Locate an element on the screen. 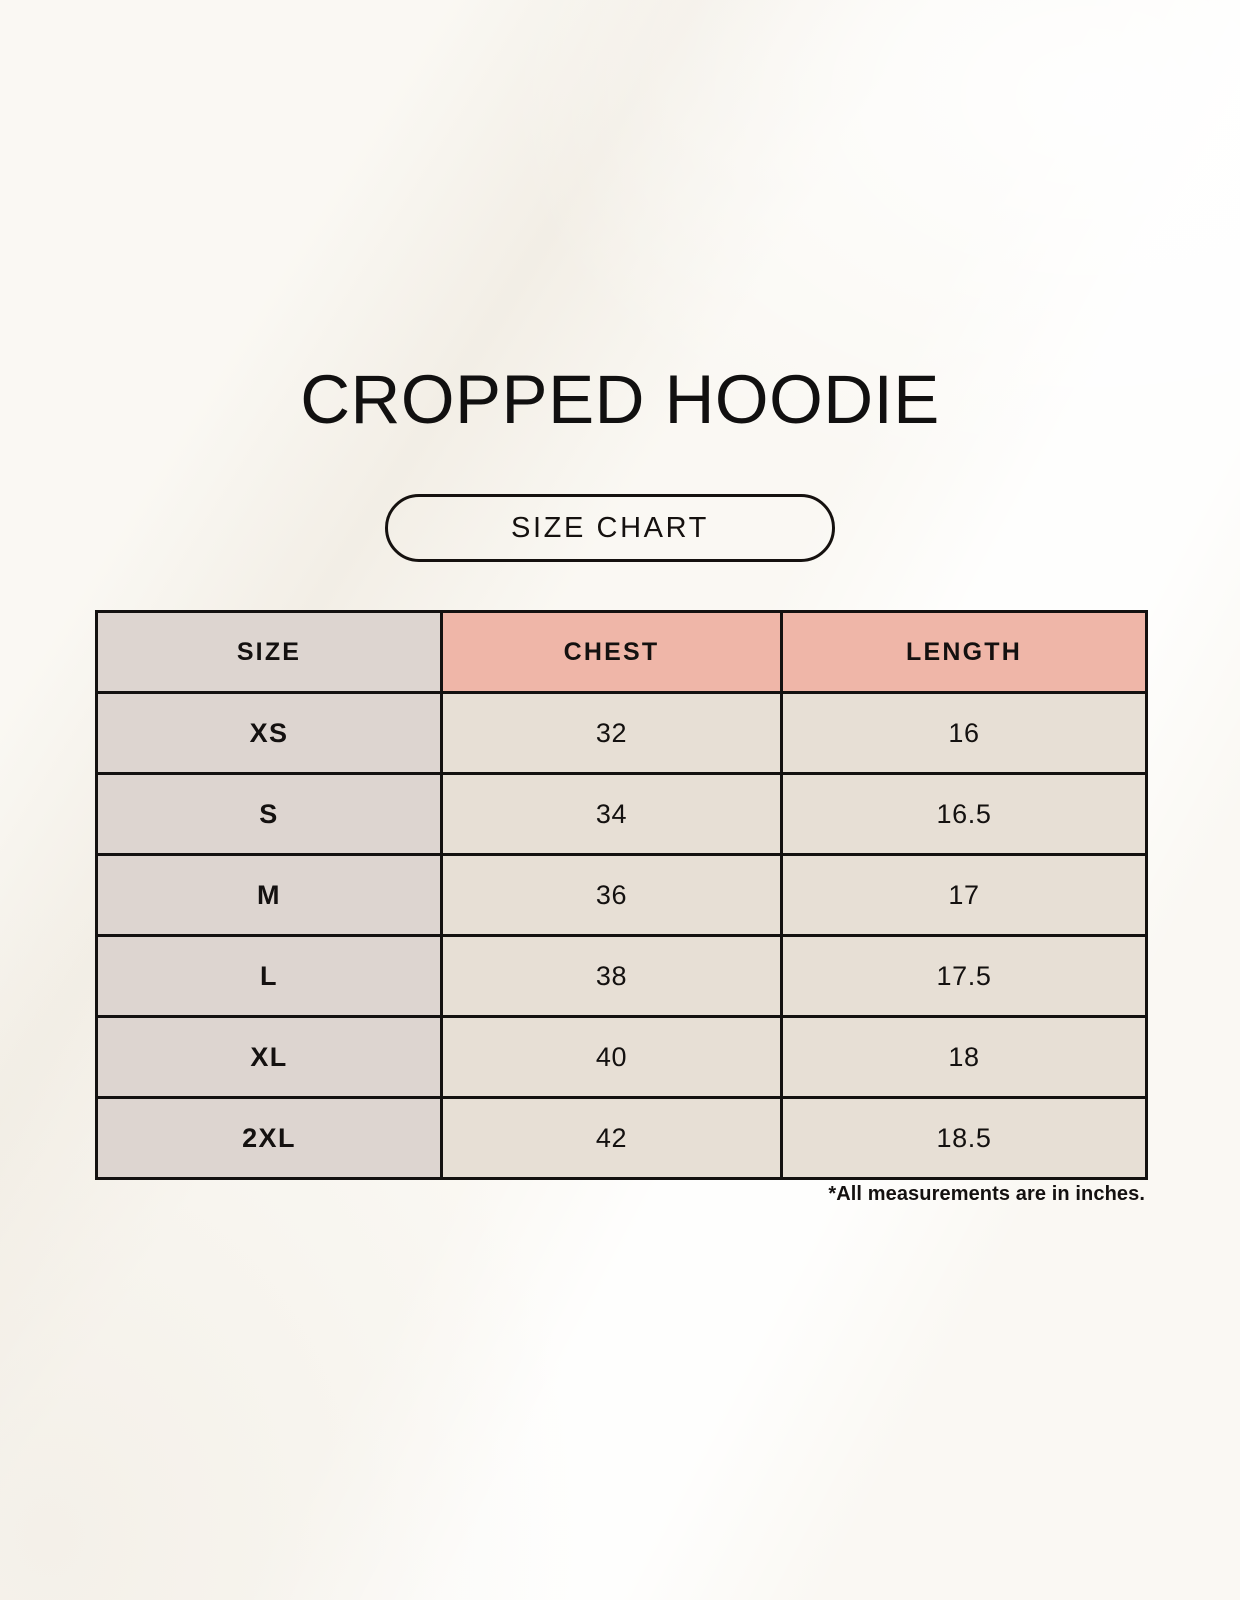 The height and width of the screenshot is (1600, 1240). cell-chest: 40 is located at coordinates (611, 1057).